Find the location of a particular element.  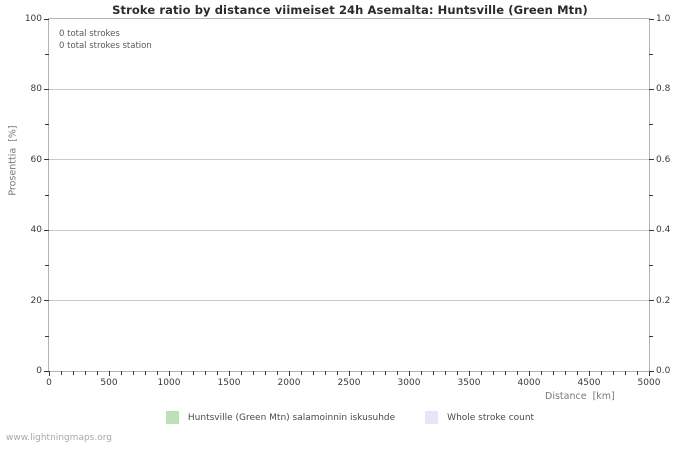

y2tick-0.2 is located at coordinates (651, 300).